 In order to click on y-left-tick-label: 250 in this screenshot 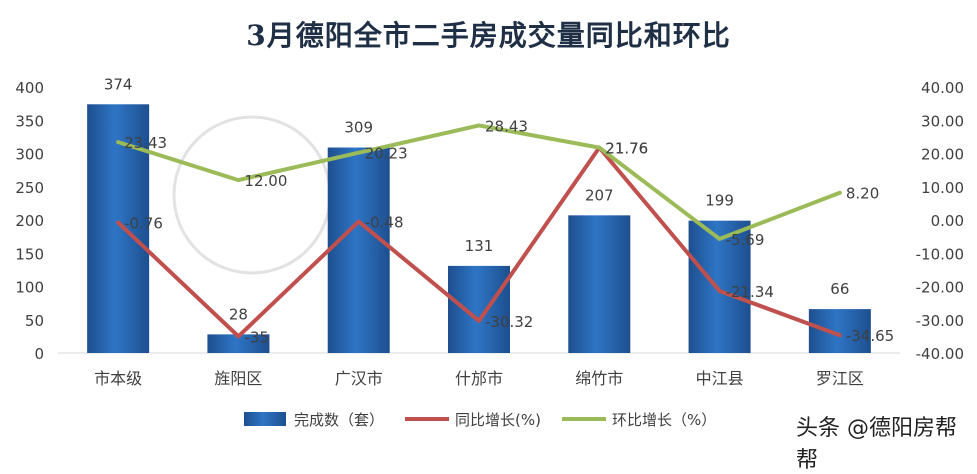, I will do `click(29, 188)`.